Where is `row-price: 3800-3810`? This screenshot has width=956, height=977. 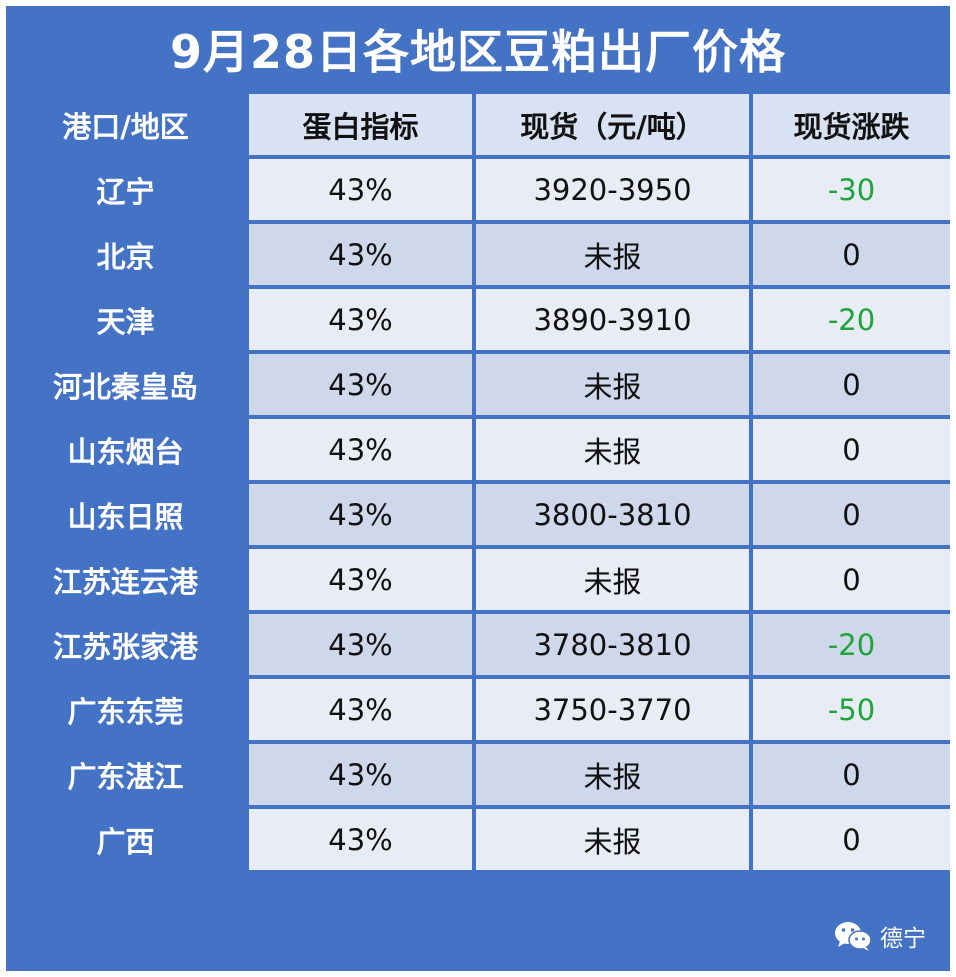 row-price: 3800-3810 is located at coordinates (612, 514).